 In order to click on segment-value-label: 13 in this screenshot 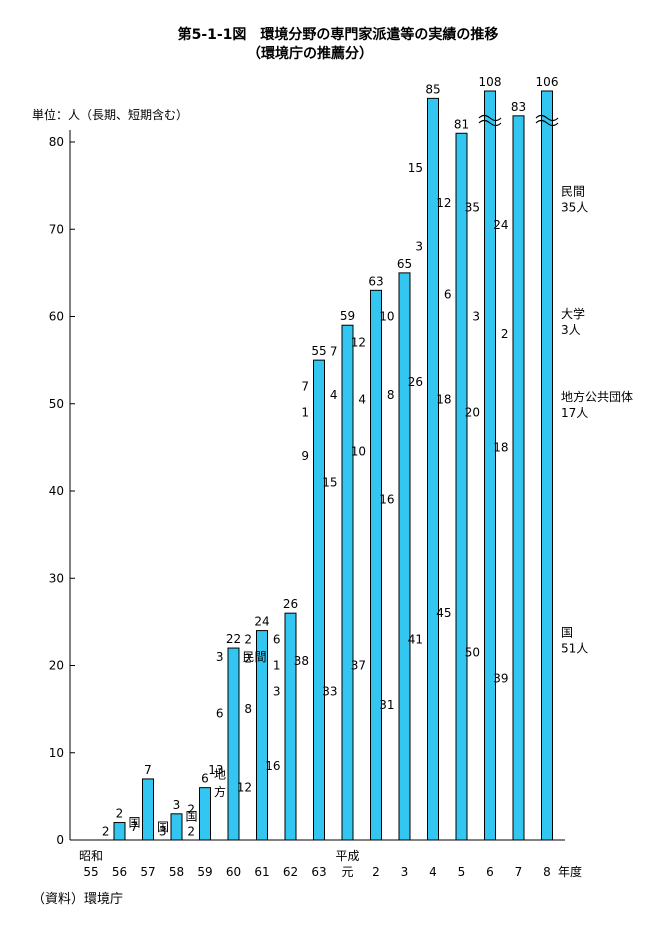, I will do `click(215, 770)`.